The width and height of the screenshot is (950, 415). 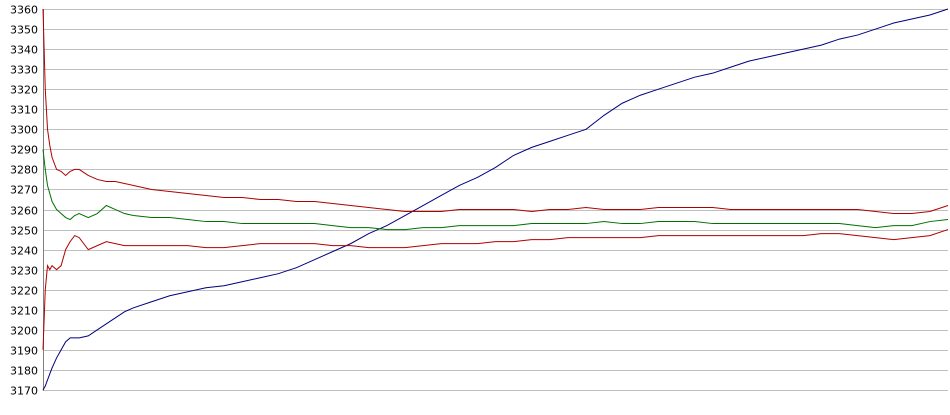 What do you see at coordinates (24, 211) in the screenshot?
I see `y-tick-label: 3260` at bounding box center [24, 211].